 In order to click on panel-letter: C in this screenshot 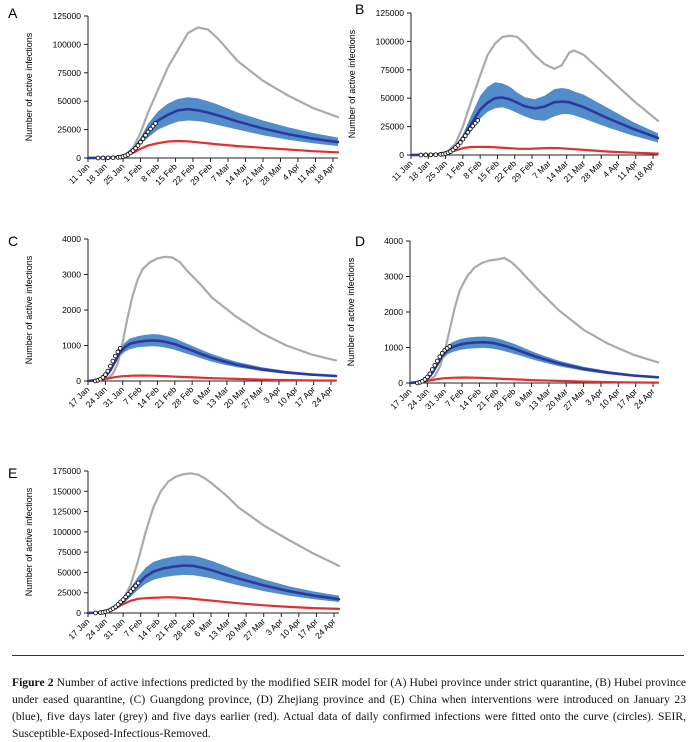, I will do `click(13, 241)`.